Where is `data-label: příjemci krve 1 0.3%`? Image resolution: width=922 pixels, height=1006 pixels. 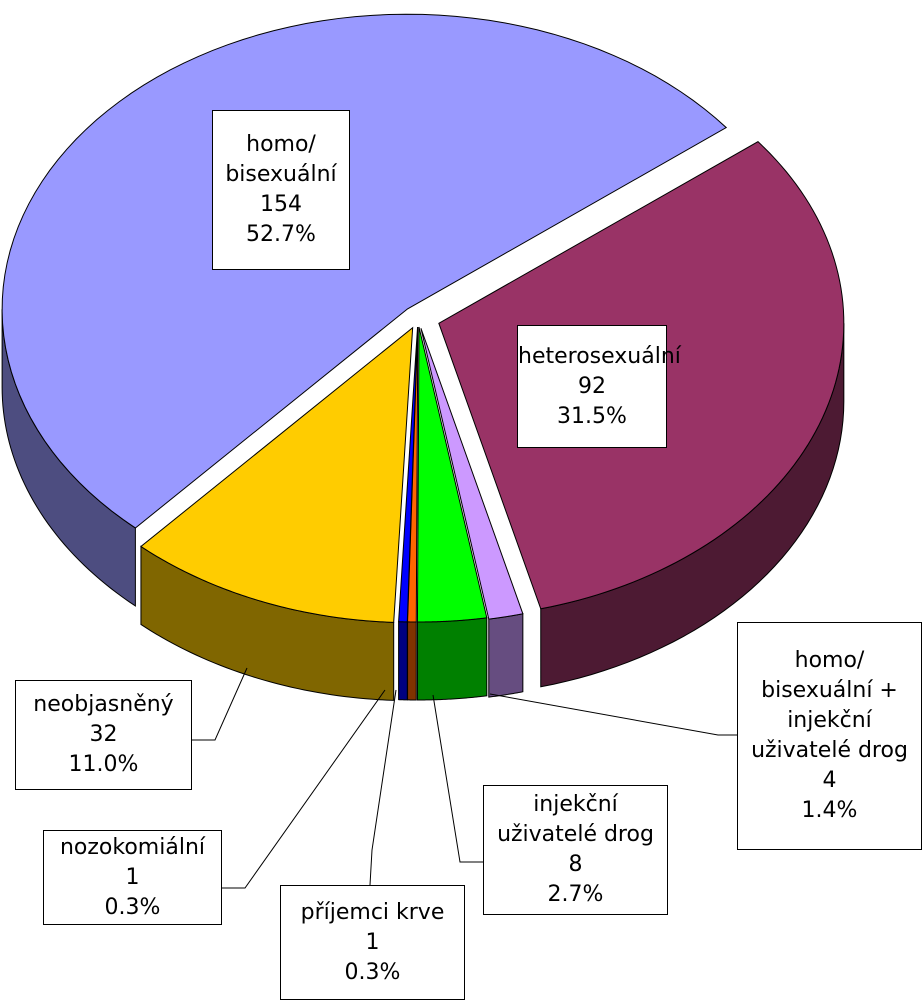 data-label: příjemci krve 1 0.3% is located at coordinates (372, 942).